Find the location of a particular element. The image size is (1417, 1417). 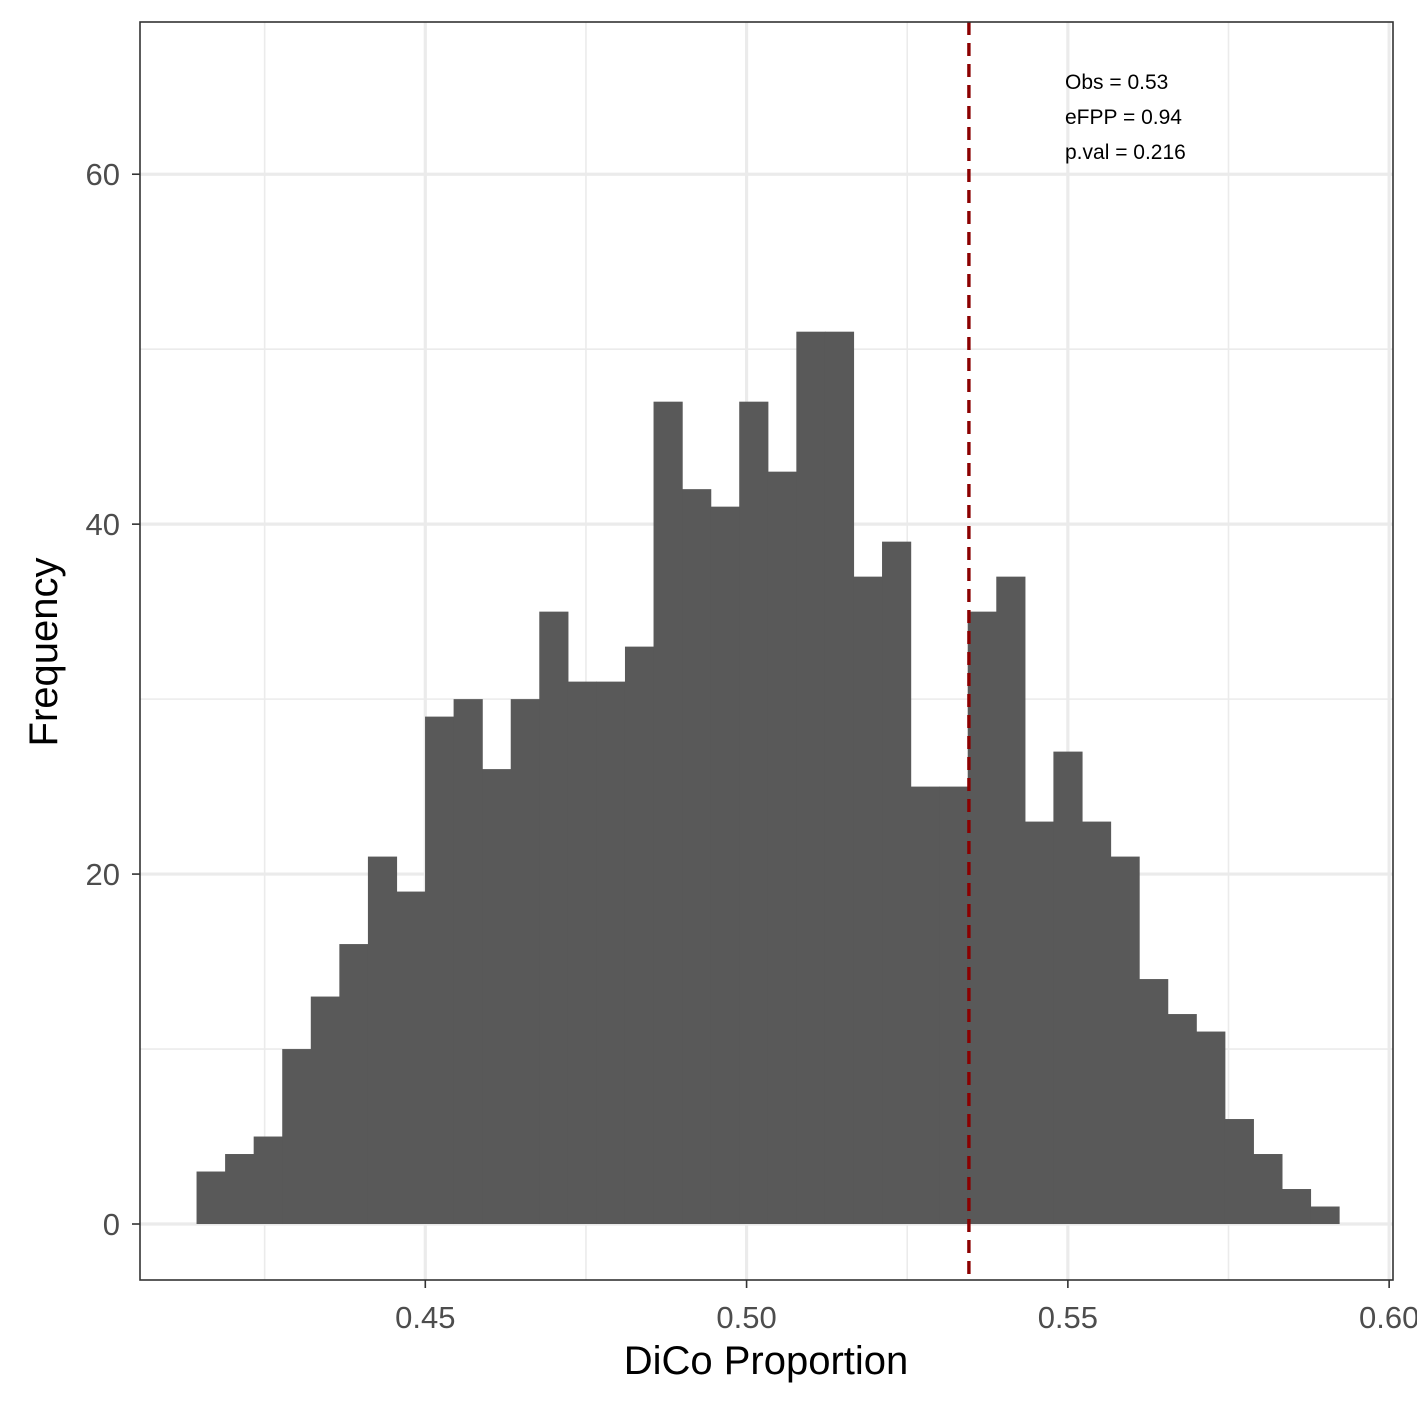

y-axis-title: Frequency is located at coordinates (44, 652).